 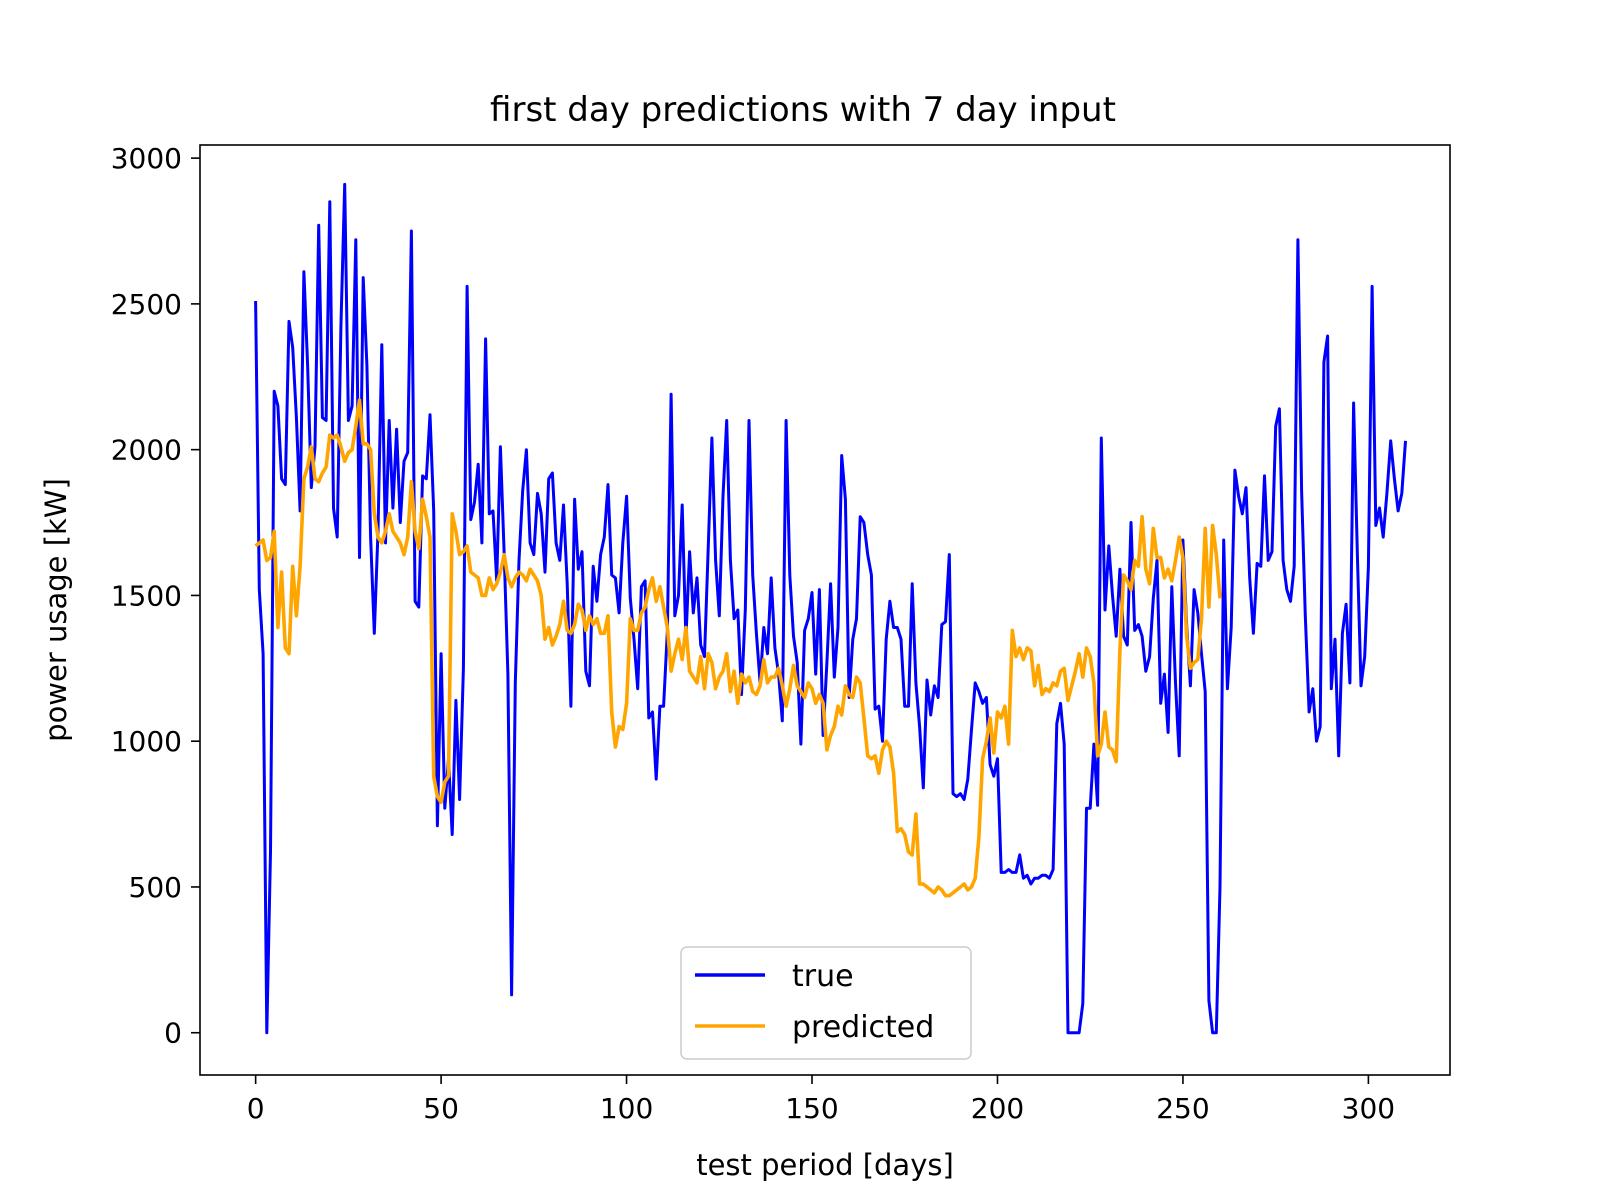 I want to click on x-tick-label: 250, so click(x=1182, y=1108).